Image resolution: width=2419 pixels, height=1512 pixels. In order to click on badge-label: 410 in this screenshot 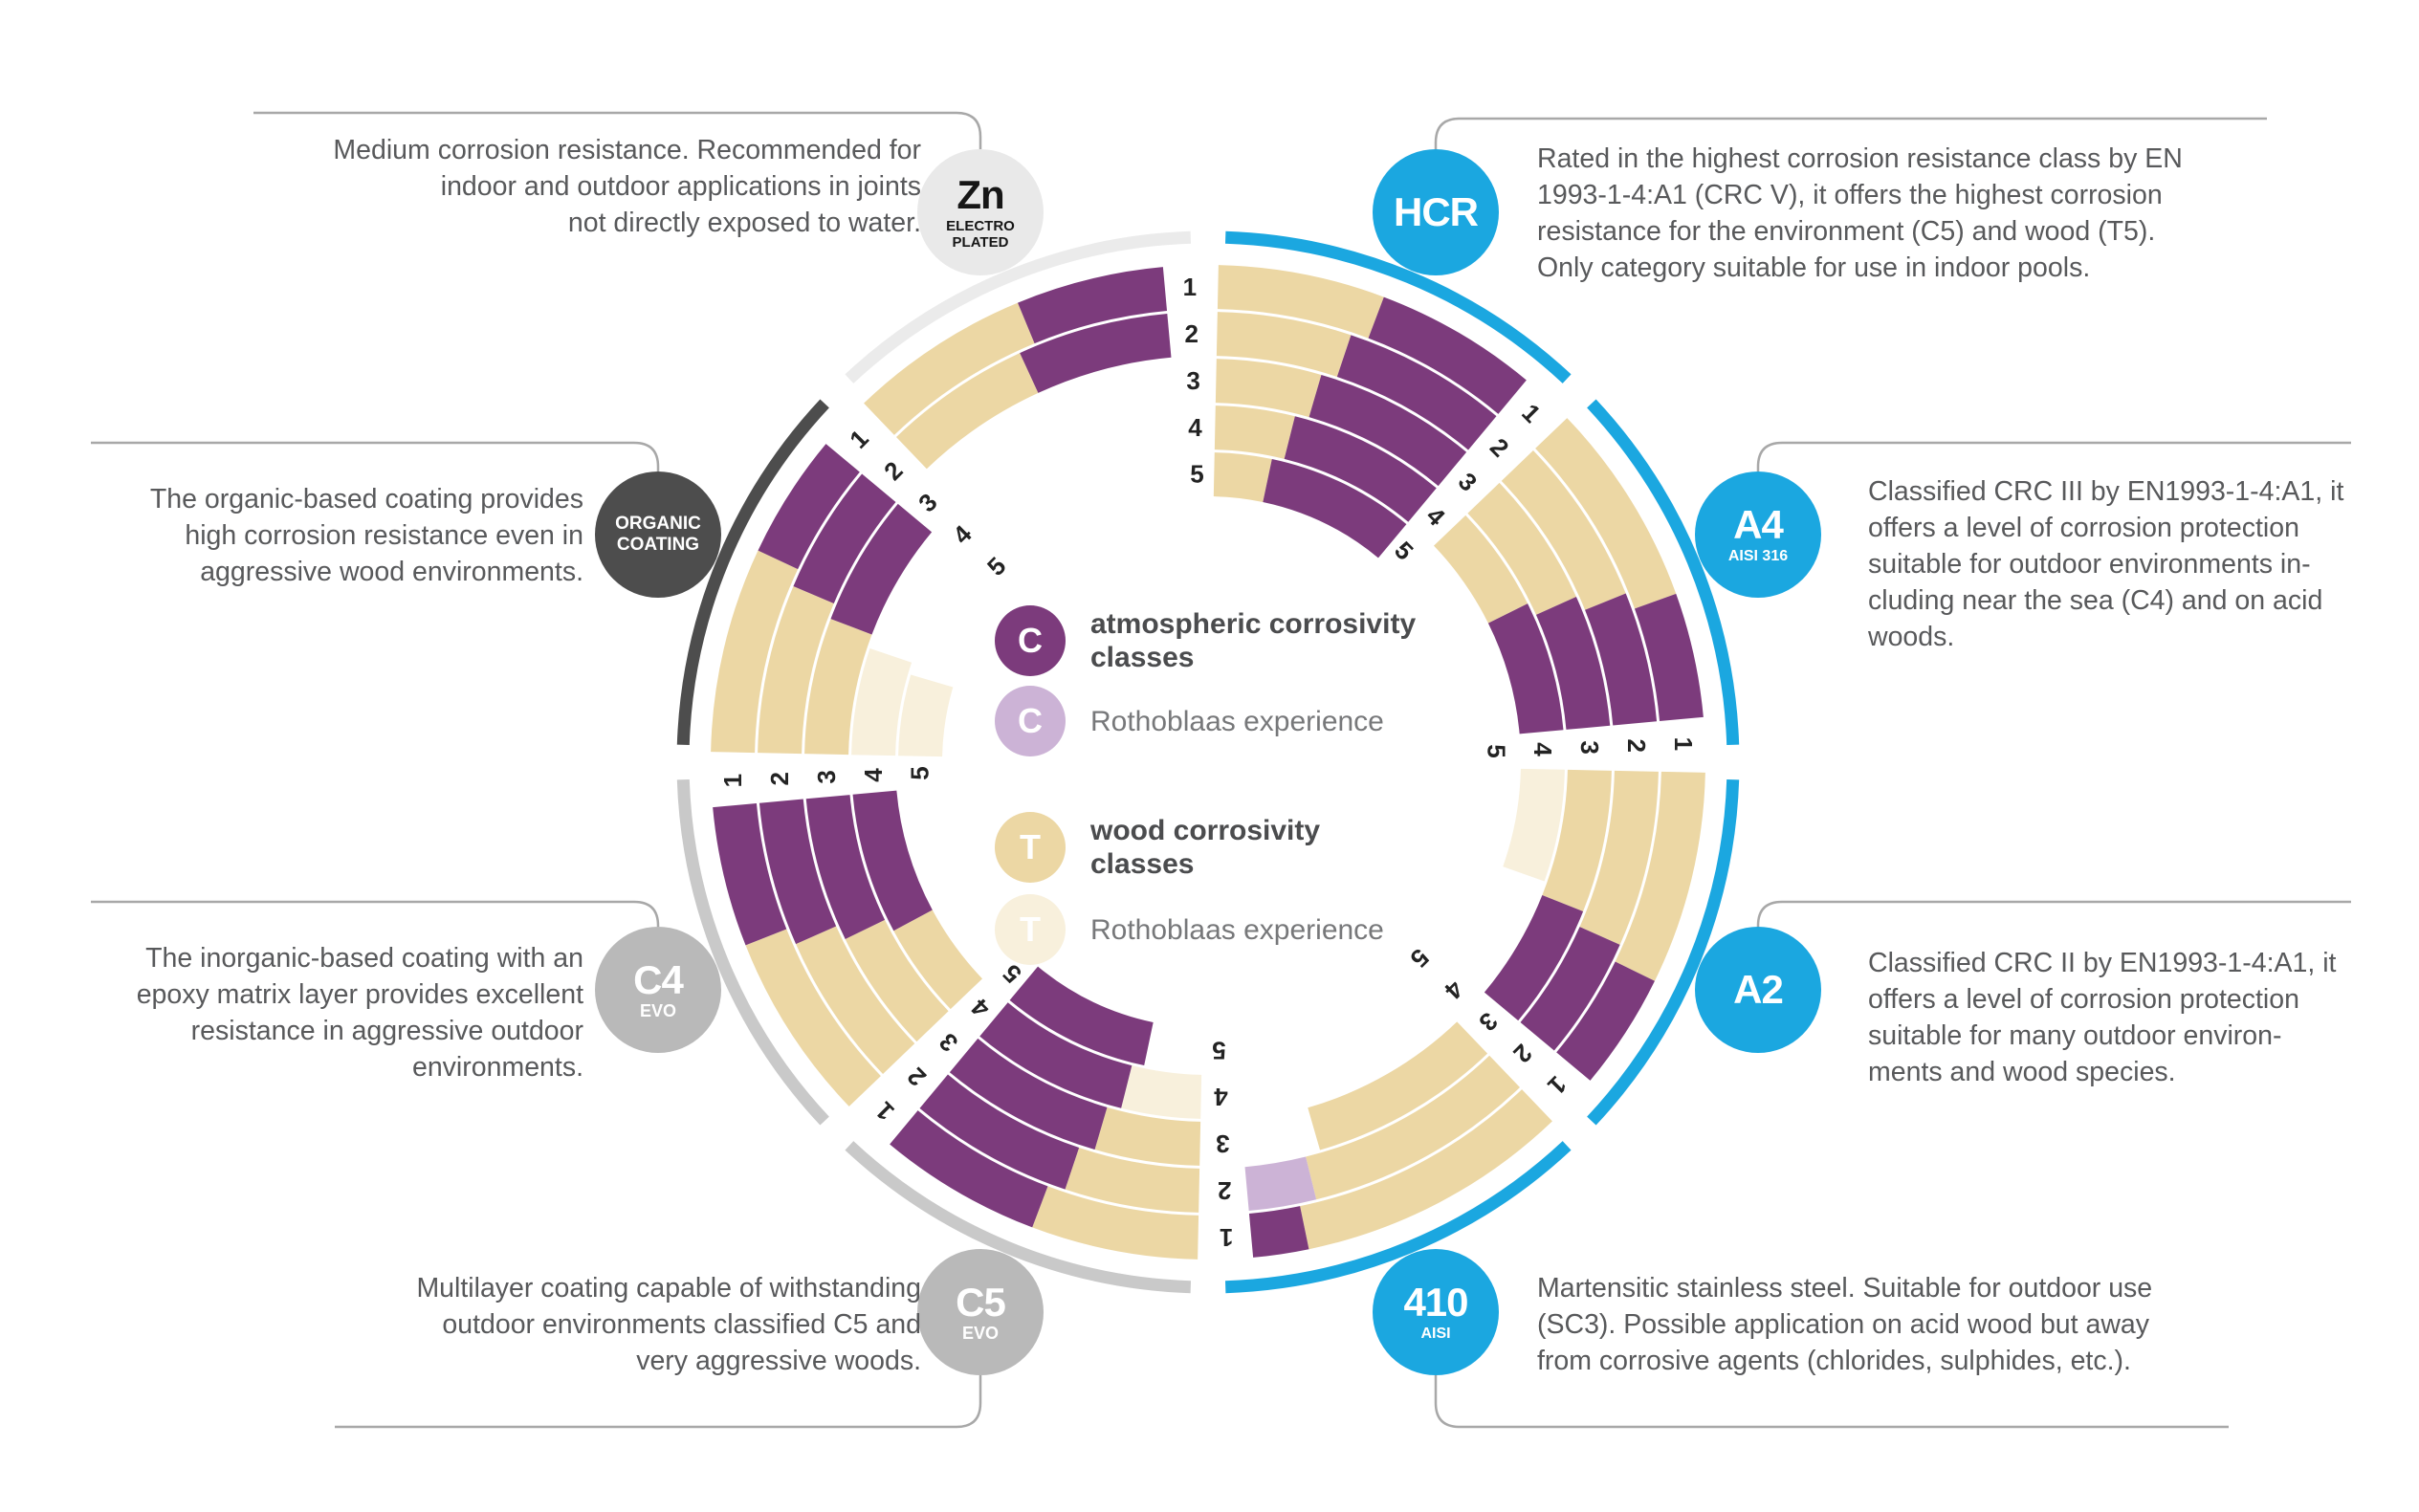, I will do `click(1435, 1302)`.